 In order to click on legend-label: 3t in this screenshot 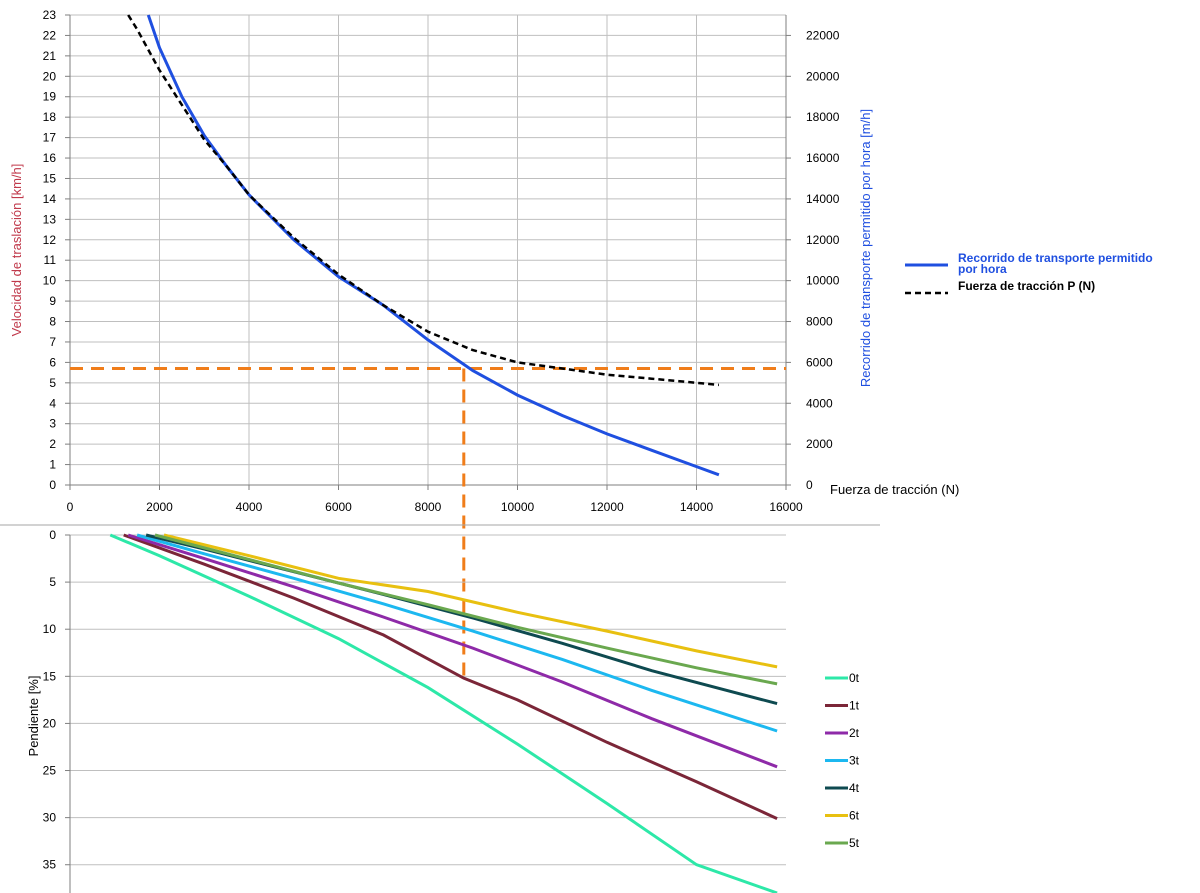, I will do `click(854, 761)`.